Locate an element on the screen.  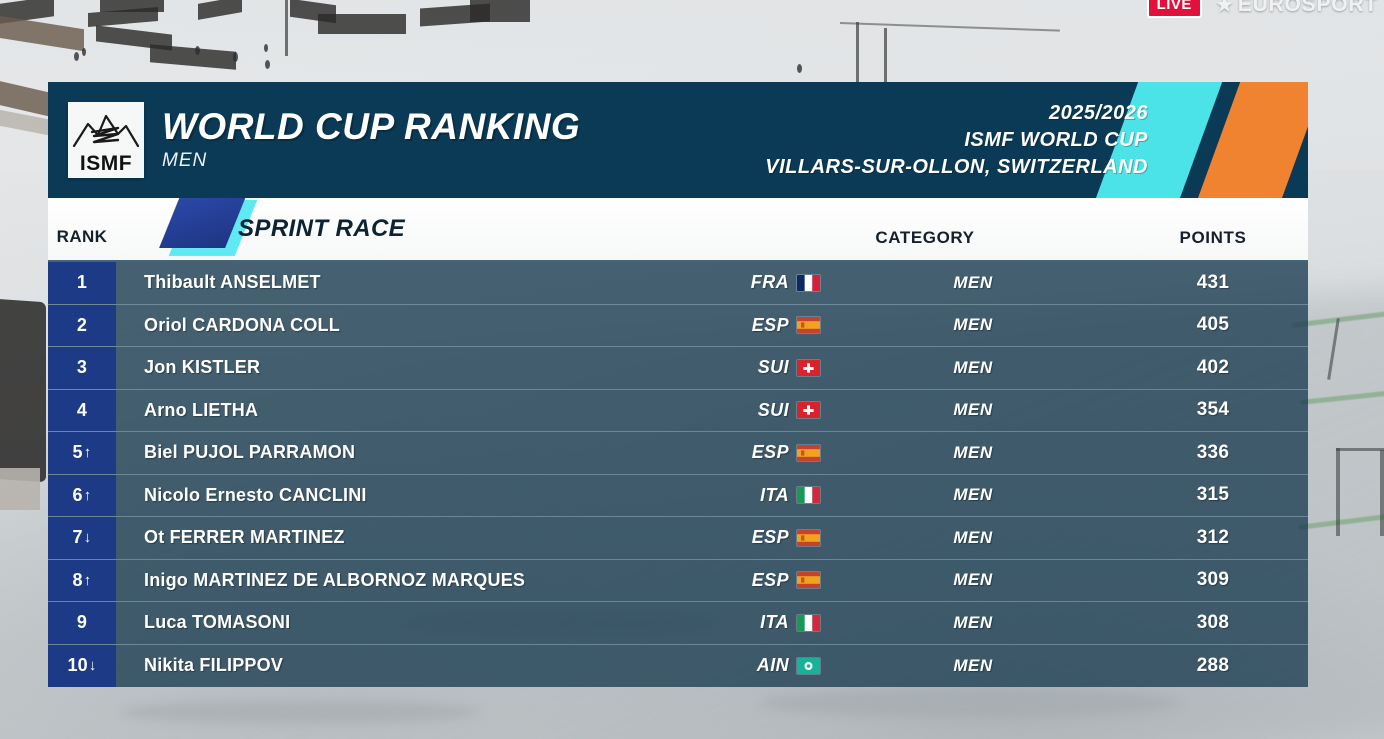
athlete-name: Biel PUJOL PARRAMON is located at coordinates (250, 452).